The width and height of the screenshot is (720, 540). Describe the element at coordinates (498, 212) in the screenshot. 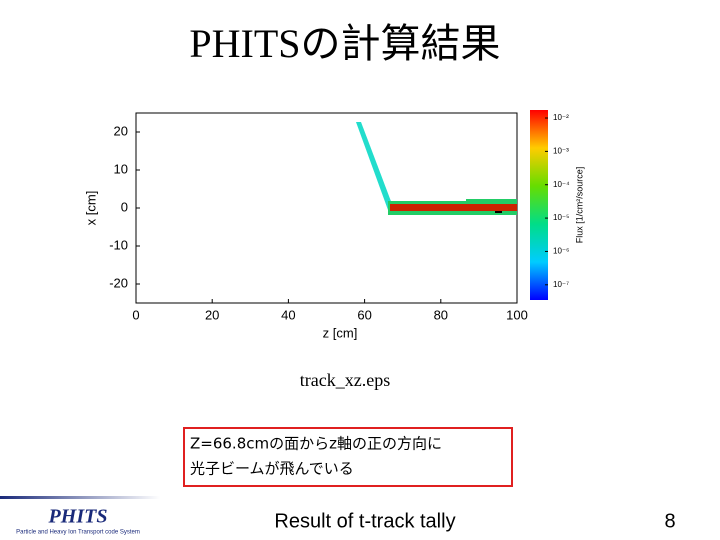

I see `track-dark` at that location.